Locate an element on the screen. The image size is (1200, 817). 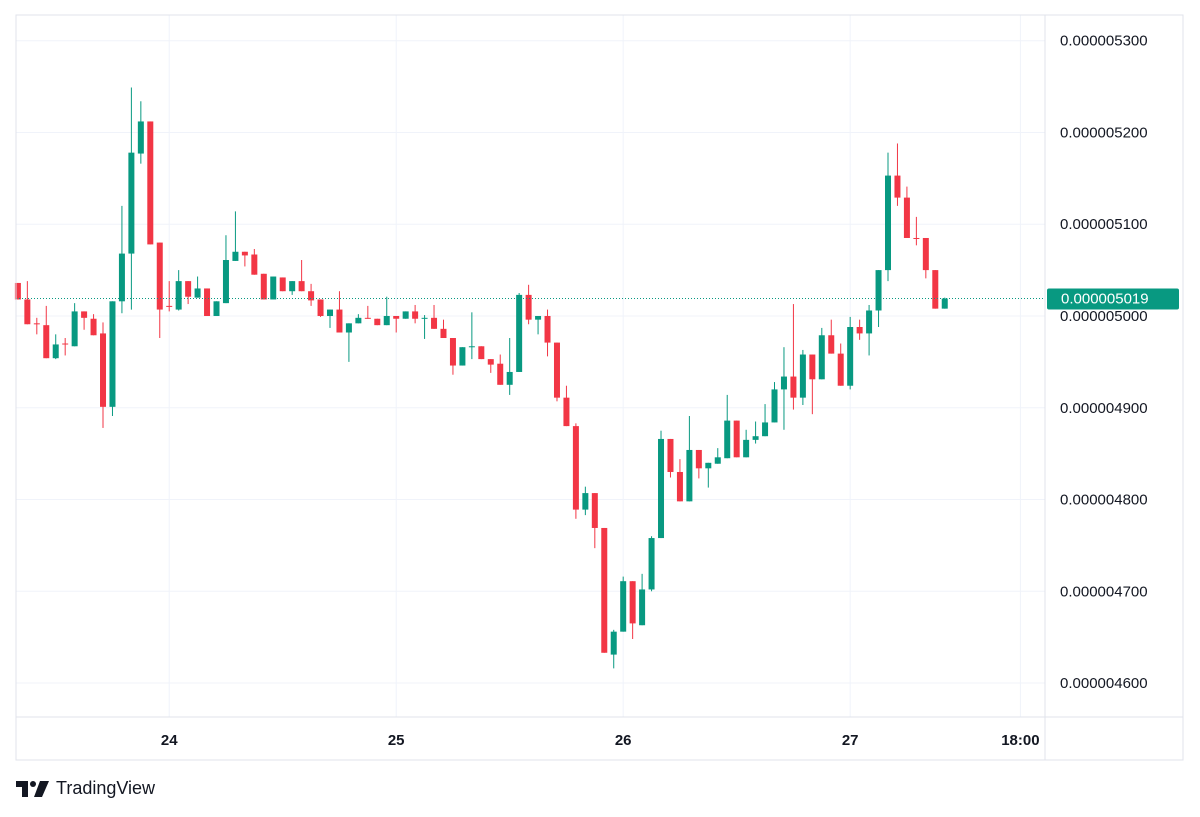
tradingview-logo: TradingView is located at coordinates (85, 788).